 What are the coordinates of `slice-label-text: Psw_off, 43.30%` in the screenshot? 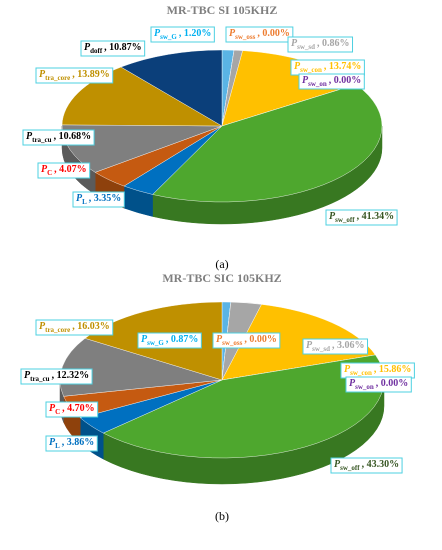 It's located at (366, 465).